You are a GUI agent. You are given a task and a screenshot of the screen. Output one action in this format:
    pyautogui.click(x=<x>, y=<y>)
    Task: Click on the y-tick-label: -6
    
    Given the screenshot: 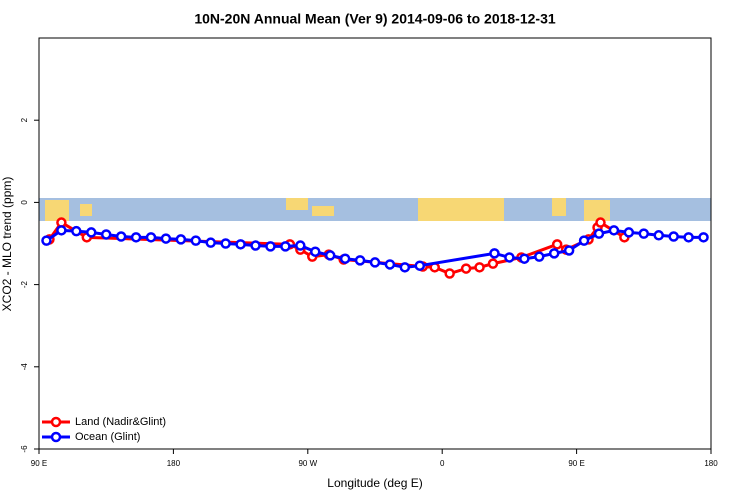 What is the action you would take?
    pyautogui.click(x=24, y=449)
    